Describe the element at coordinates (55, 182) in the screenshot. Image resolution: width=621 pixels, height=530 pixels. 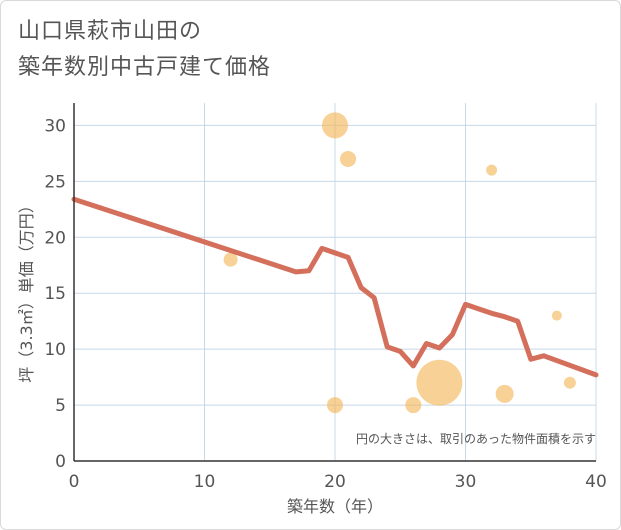
I see `y-tick-label: 25` at that location.